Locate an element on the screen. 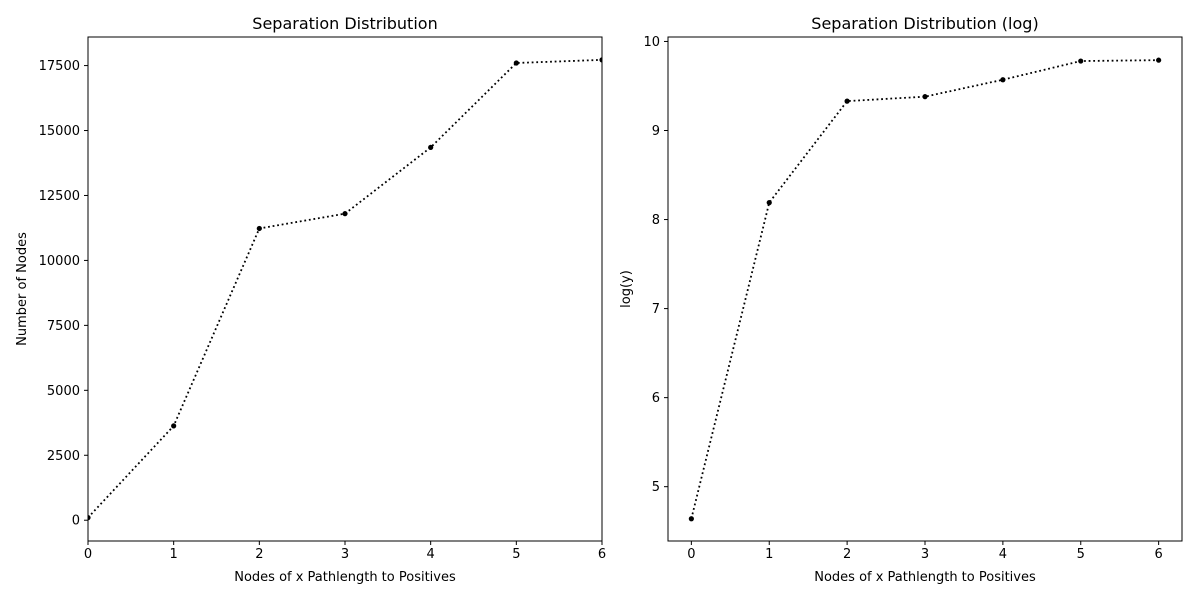  y-tick-label: 5000 is located at coordinates (63, 391).